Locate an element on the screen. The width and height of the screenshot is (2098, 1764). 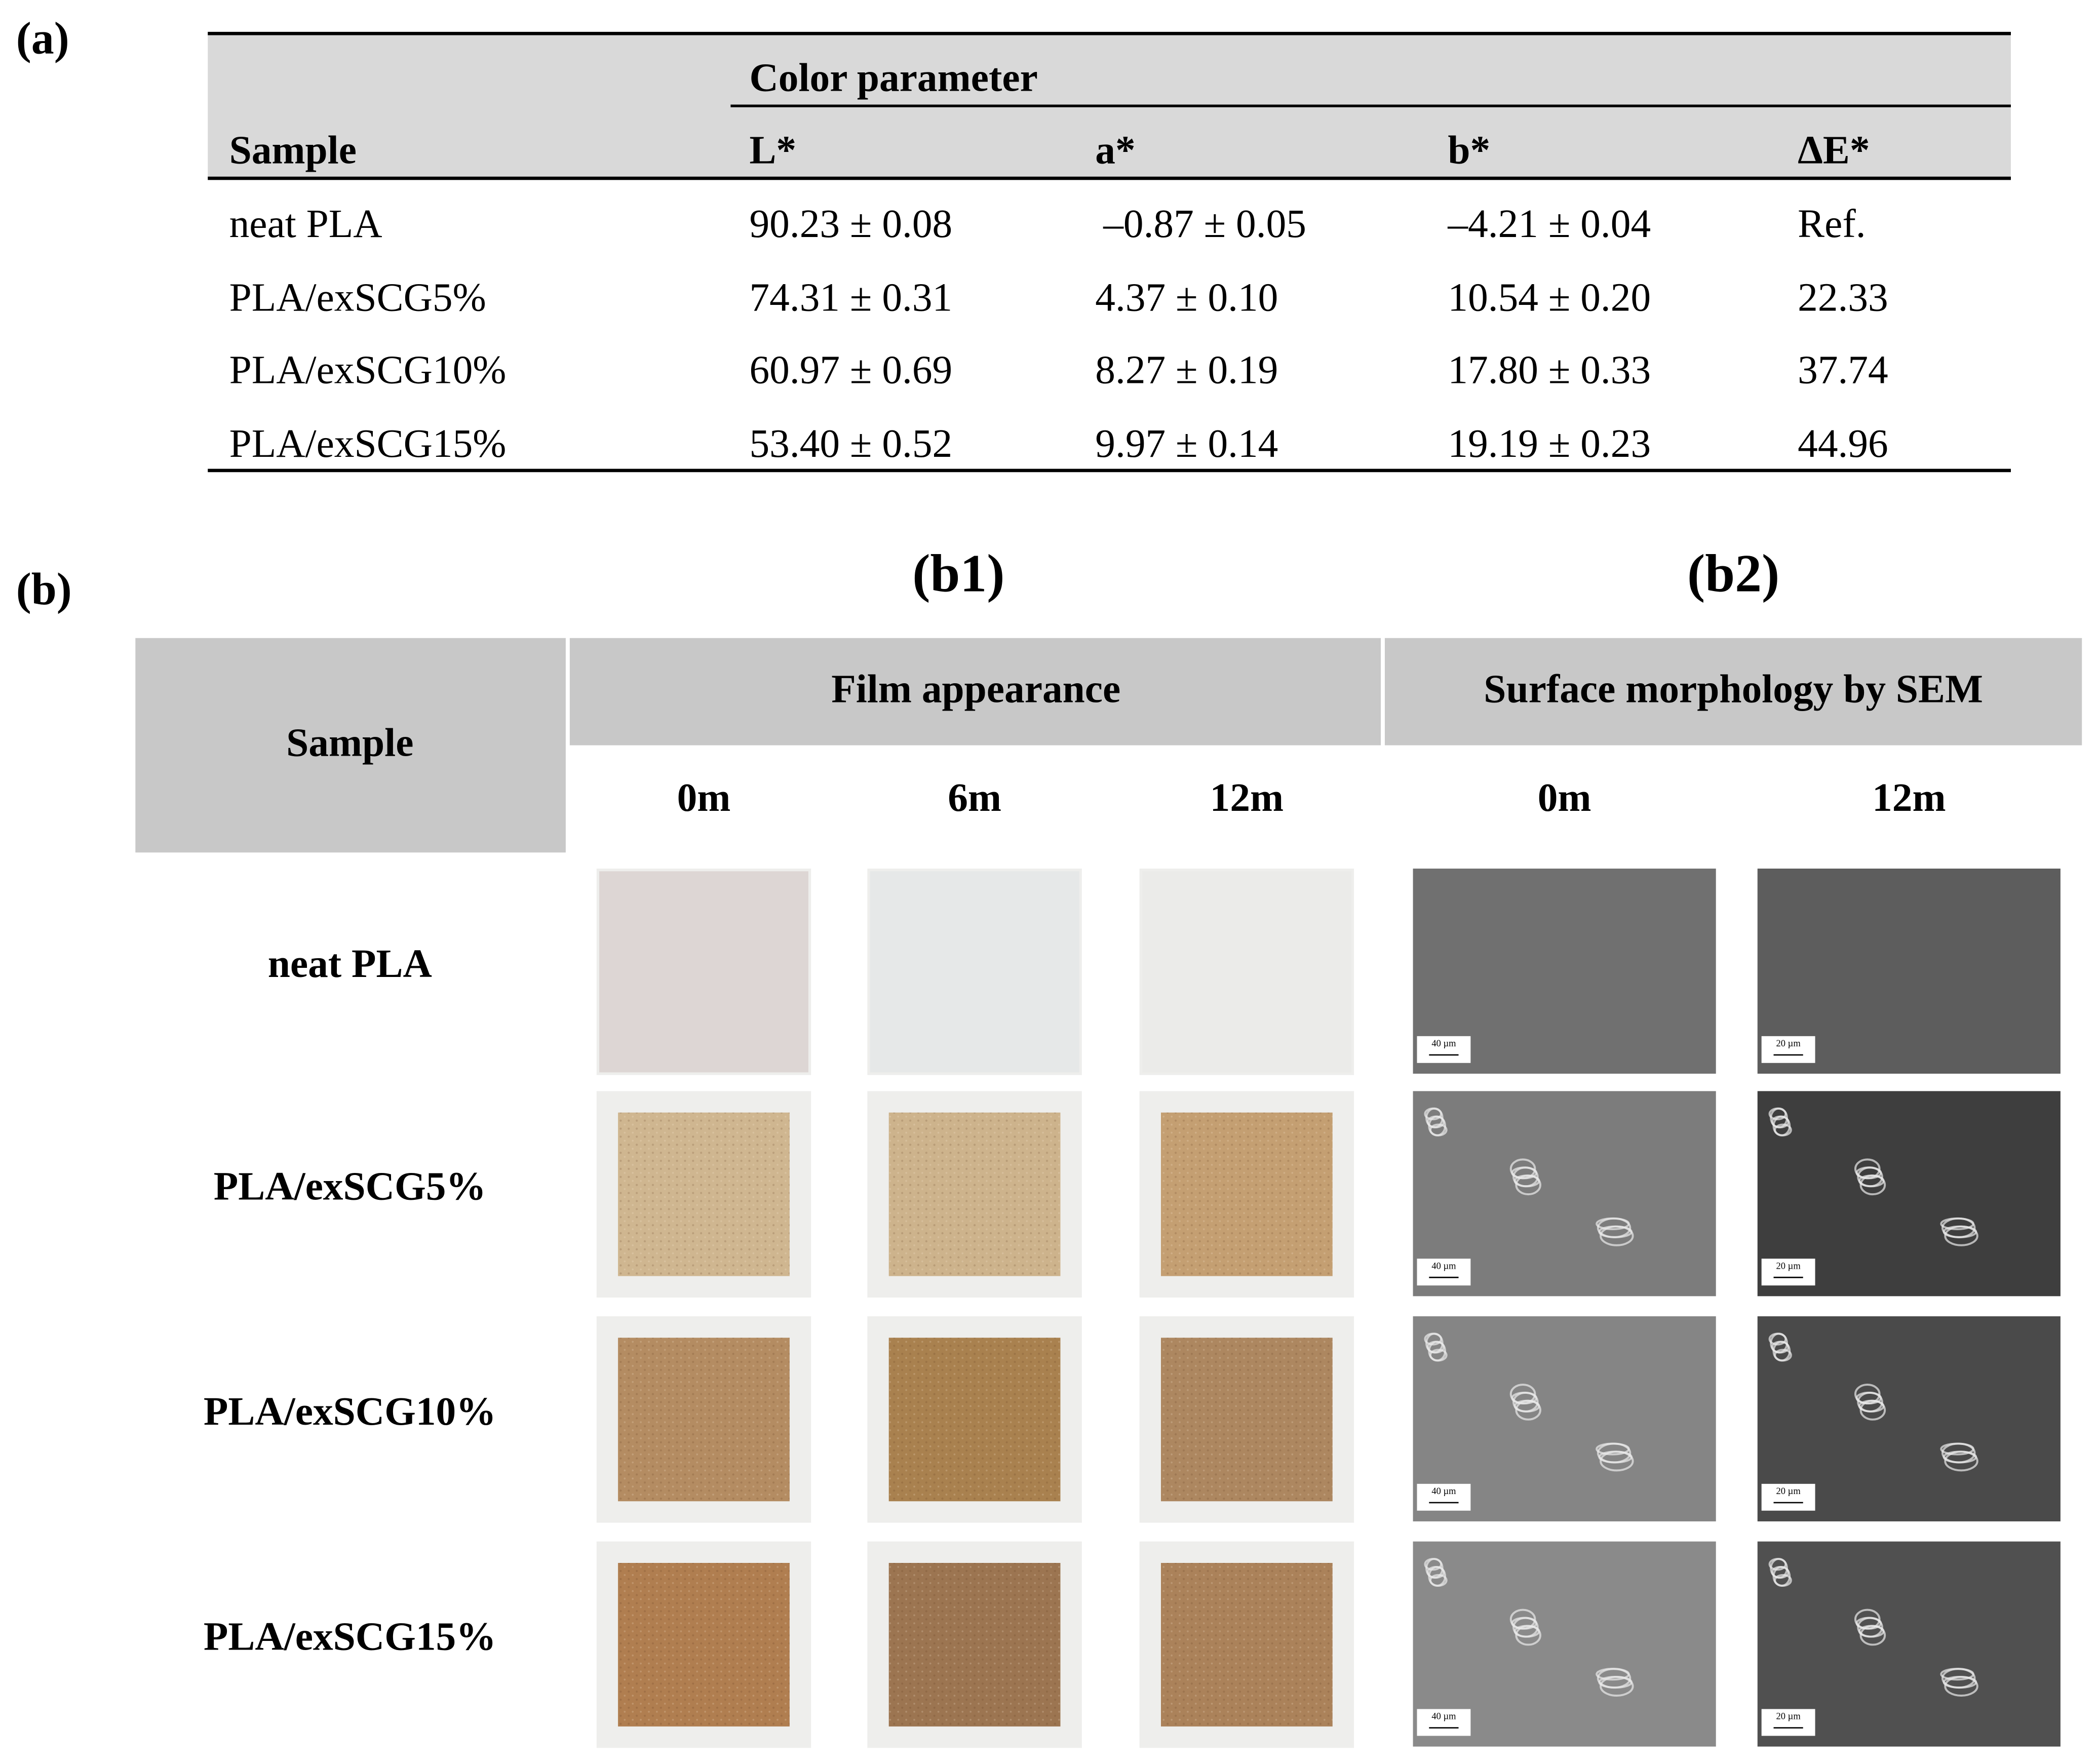
cell: 44.96 is located at coordinates (1843, 443).